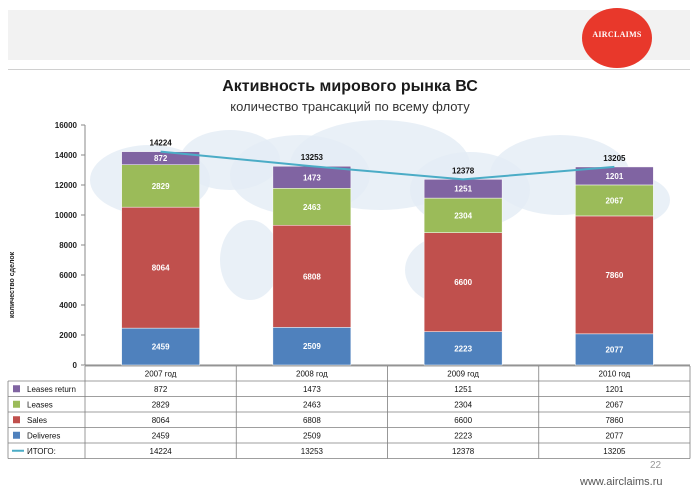 The width and height of the screenshot is (700, 490). I want to click on y-tick-label: 4000, so click(68, 305).